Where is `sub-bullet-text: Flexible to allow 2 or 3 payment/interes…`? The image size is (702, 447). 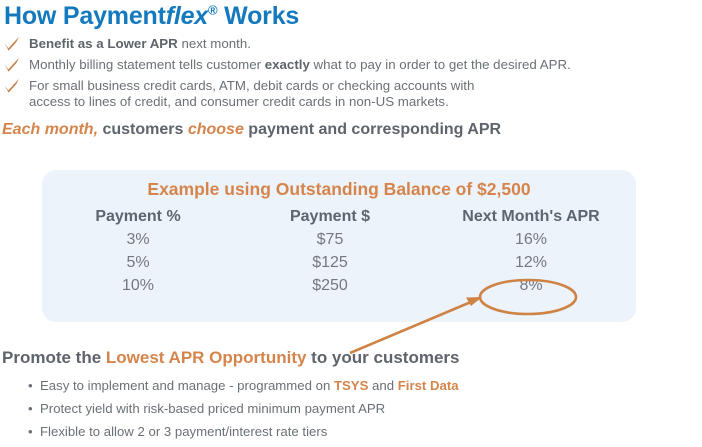
sub-bullet-text: Flexible to allow 2 or 3 payment/interes… is located at coordinates (184, 431).